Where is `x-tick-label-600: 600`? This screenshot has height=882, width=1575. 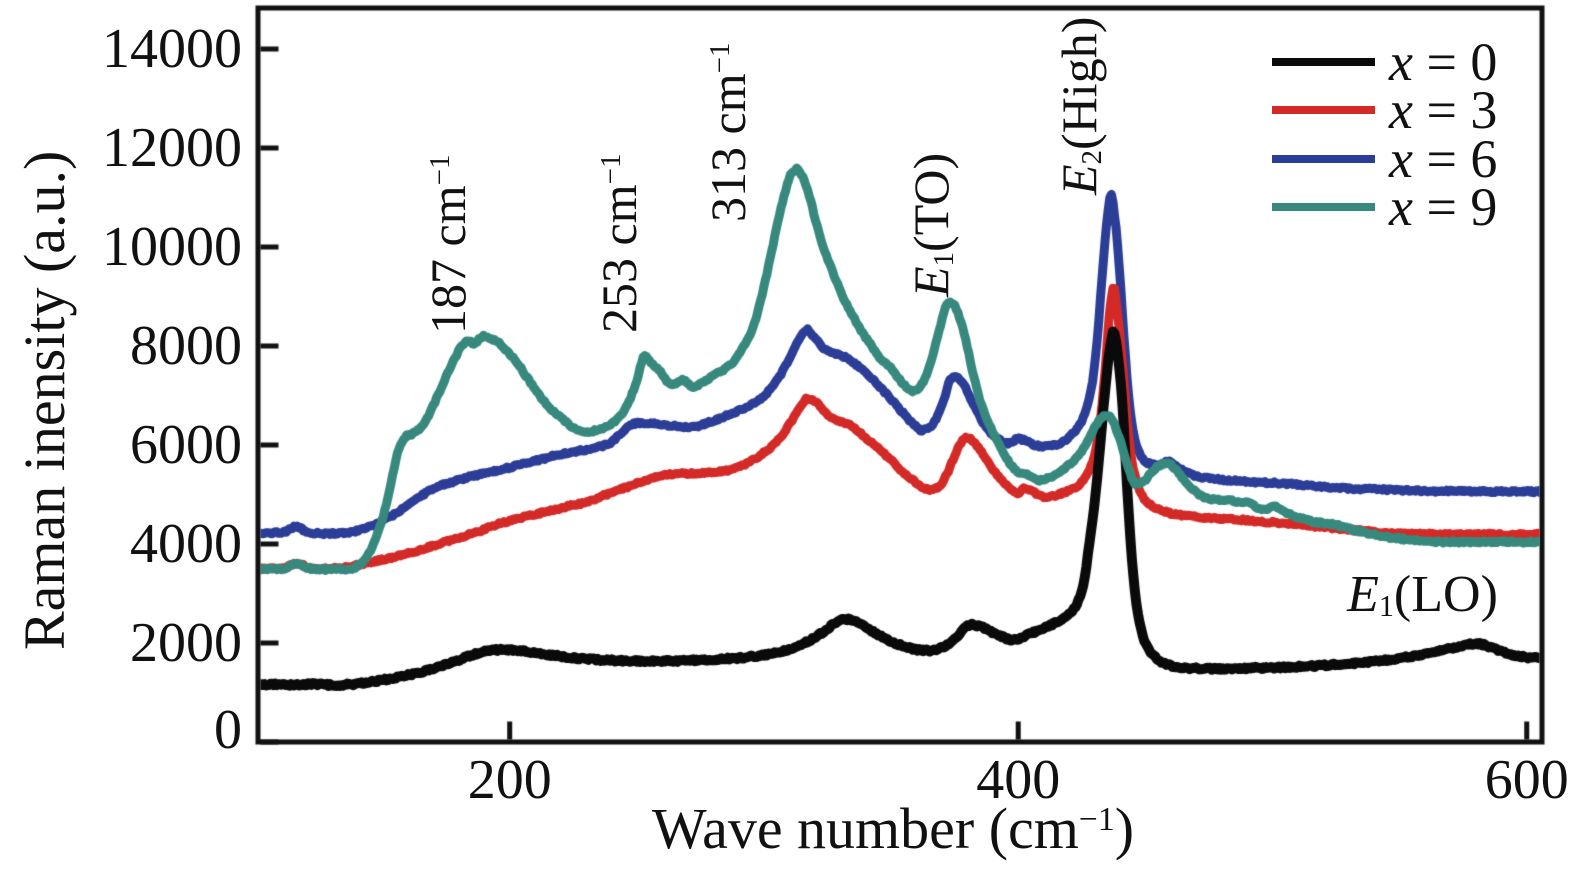 x-tick-label-600: 600 is located at coordinates (1526, 780).